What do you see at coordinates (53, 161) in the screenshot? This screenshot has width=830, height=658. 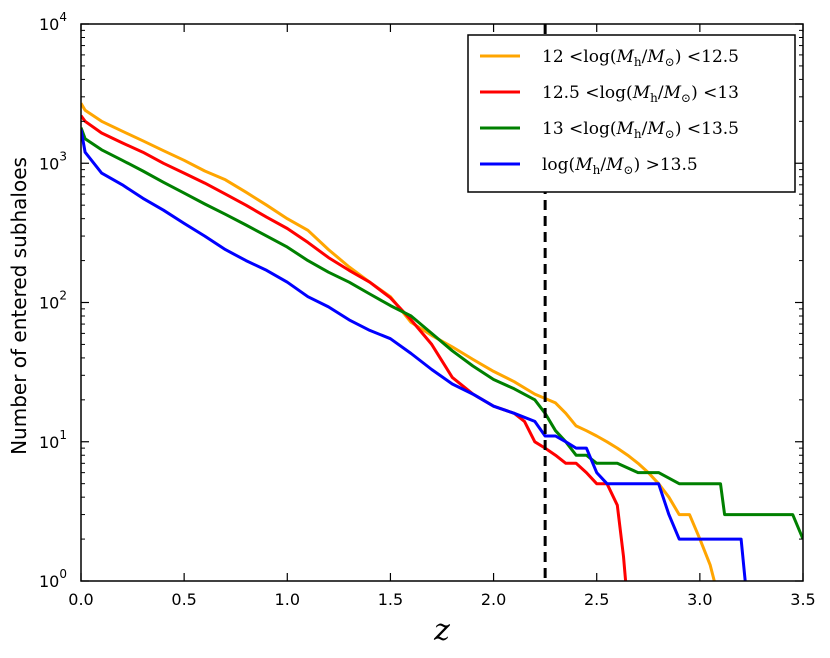 I see `y-tick-label: 10³` at bounding box center [53, 161].